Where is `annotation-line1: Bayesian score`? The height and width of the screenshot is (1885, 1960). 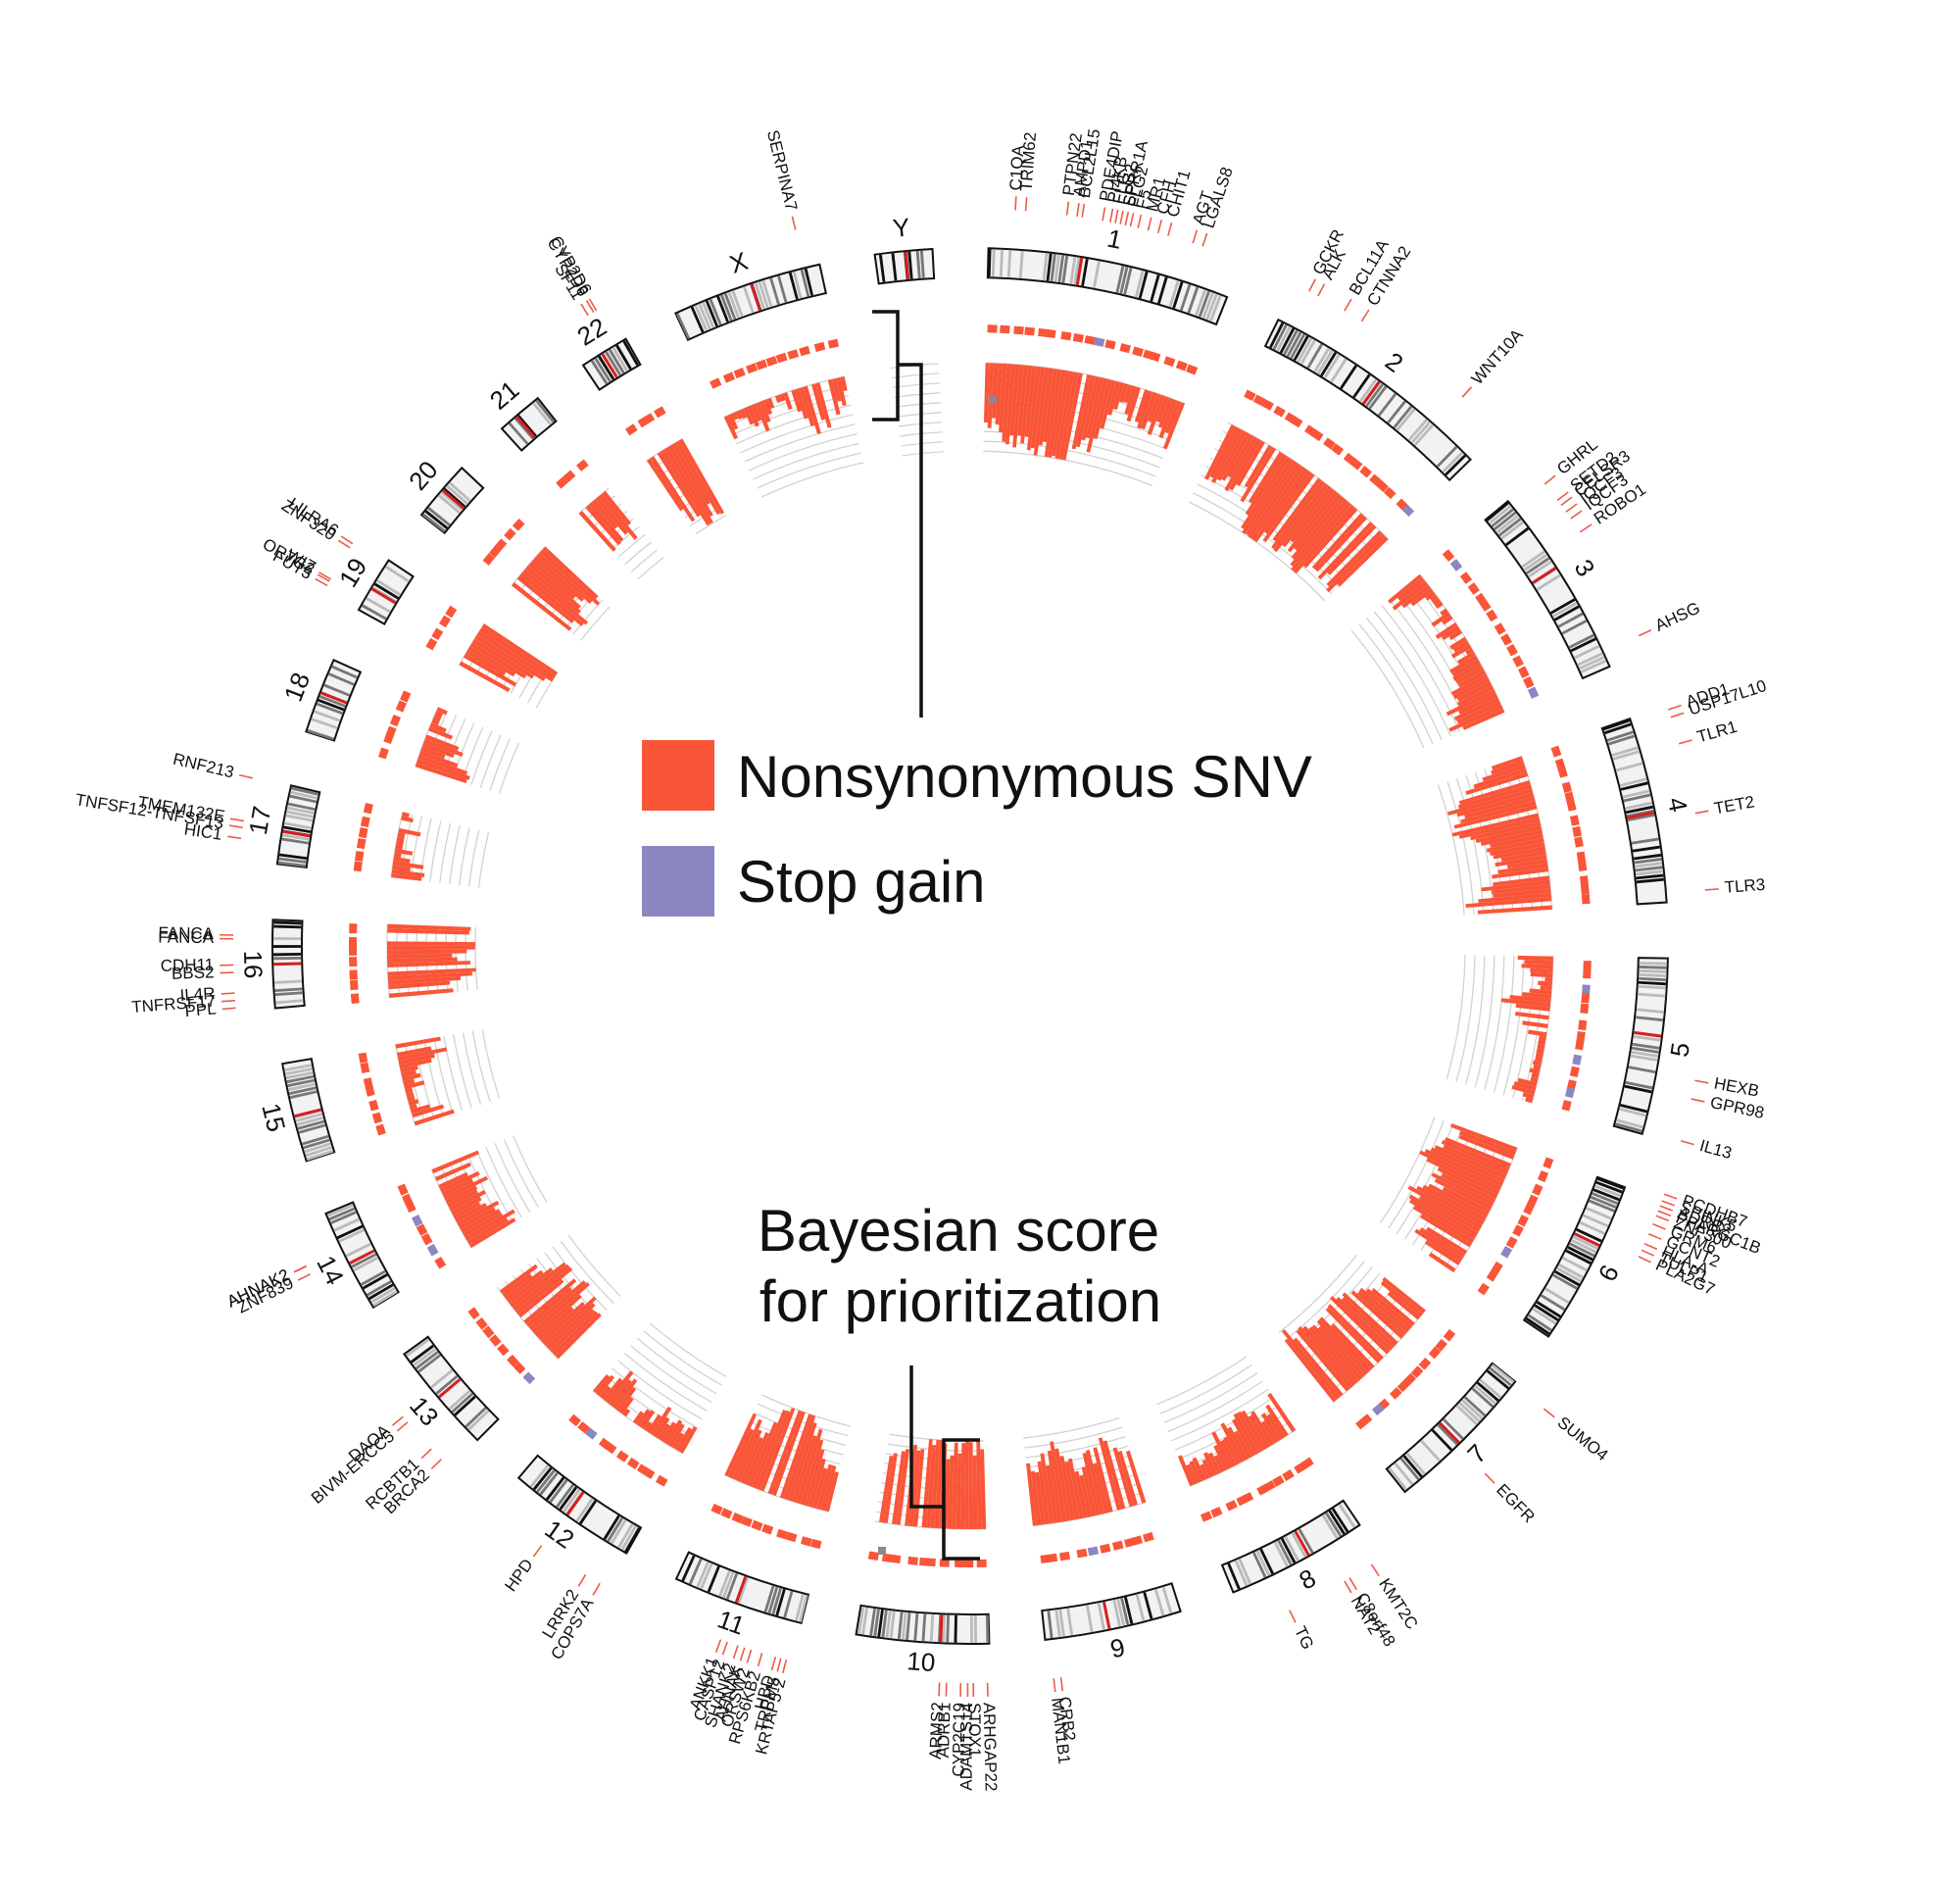 annotation-line1: Bayesian score is located at coordinates (958, 1231).